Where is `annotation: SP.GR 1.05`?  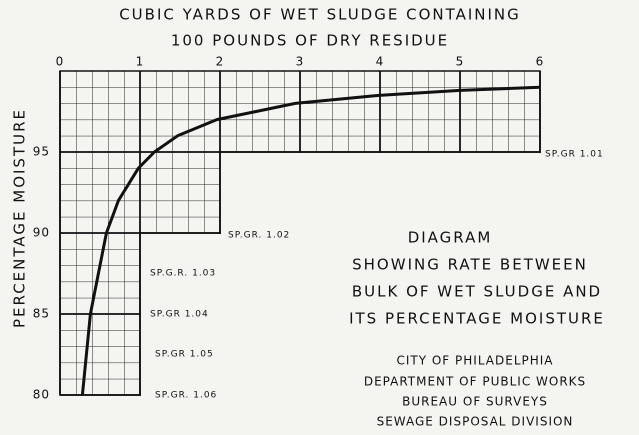 annotation: SP.GR 1.05 is located at coordinates (184, 355).